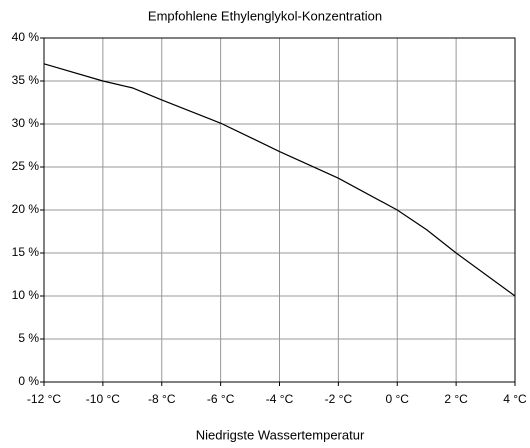 The image size is (530, 448). I want to click on x-tick-label: -10 °C, so click(103, 399).